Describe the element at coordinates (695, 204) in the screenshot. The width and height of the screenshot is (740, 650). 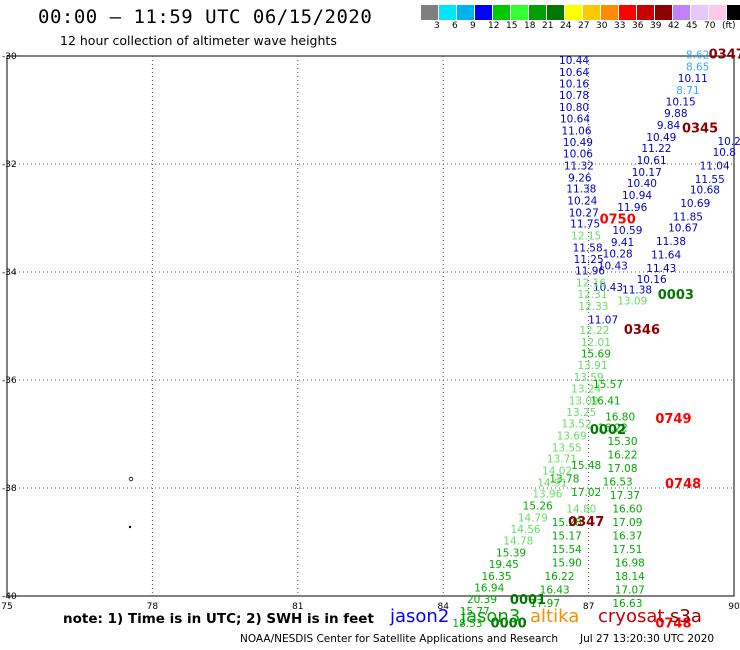
I see `wave-height-label: 10.69` at that location.